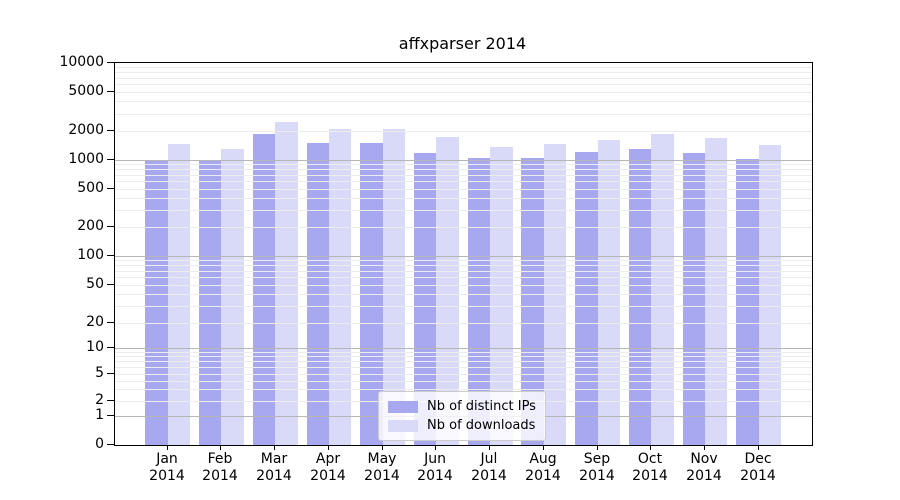  What do you see at coordinates (489, 459) in the screenshot?
I see `x-tick-label-month: Jul` at bounding box center [489, 459].